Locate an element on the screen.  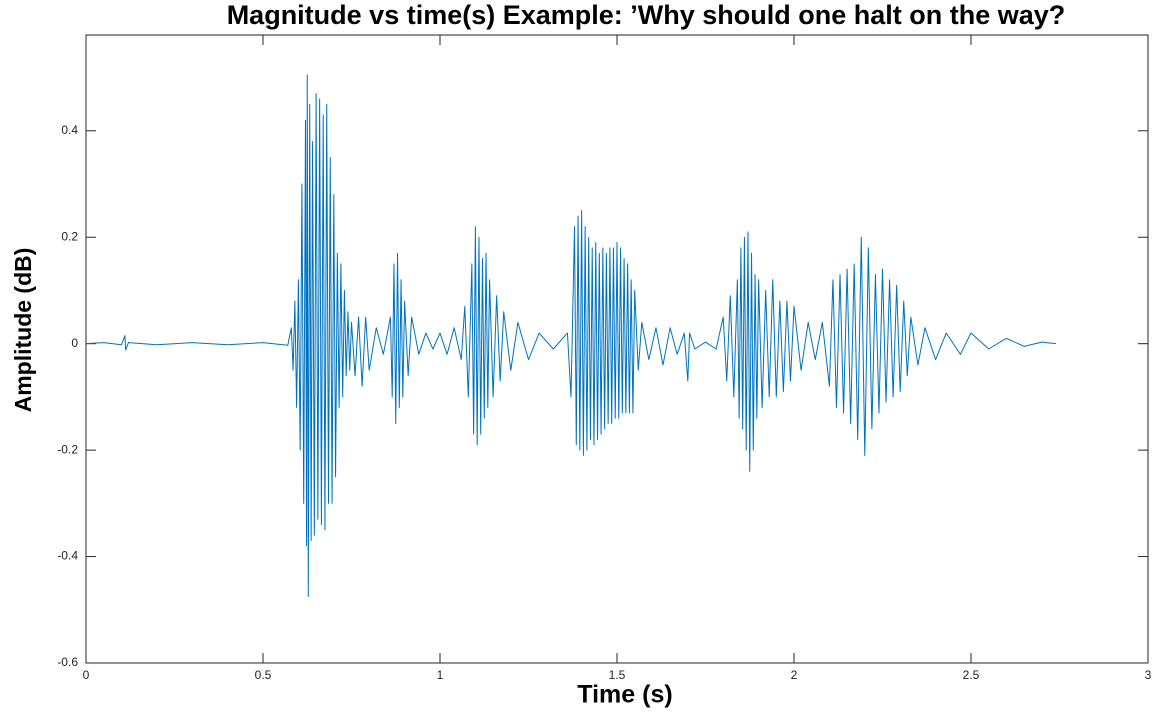
y-axis-label: Amplitude (dB) is located at coordinates (23, 330).